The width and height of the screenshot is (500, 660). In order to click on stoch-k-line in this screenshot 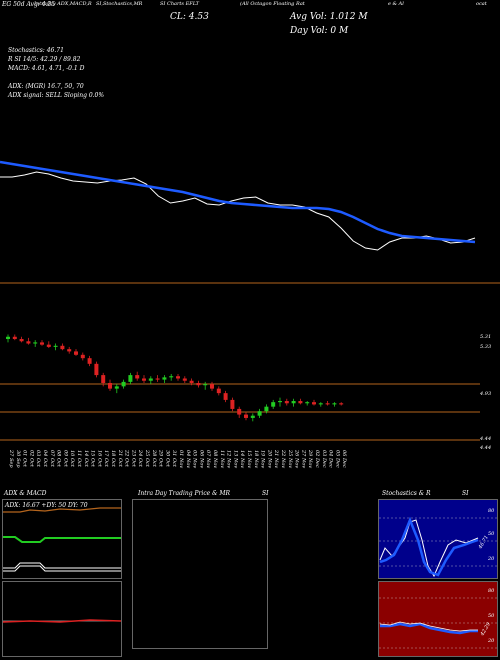, I will do `click(429, 548)`.